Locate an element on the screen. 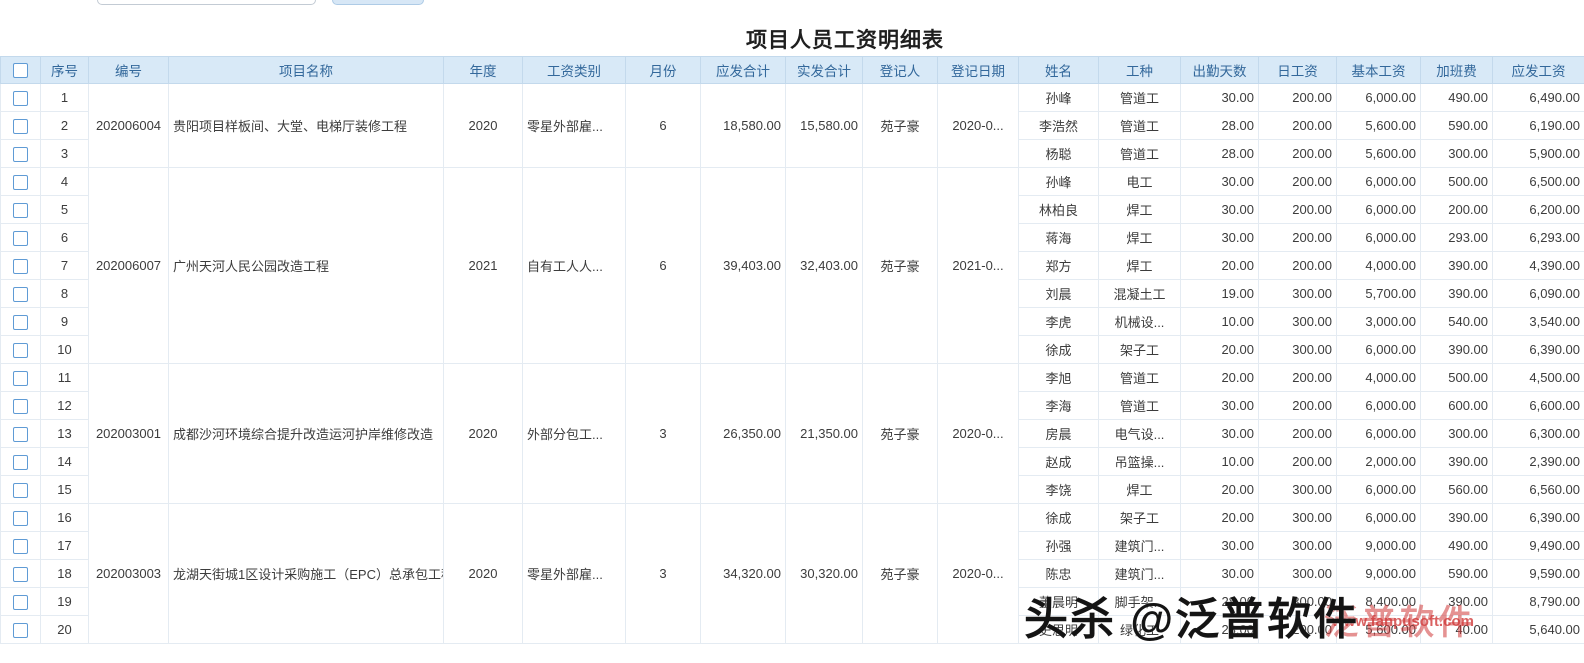 Image resolution: width=1584 pixels, height=663 pixels. group-project: 龙湖天街城1区设计采购施工（EPC）总承包工程 is located at coordinates (306, 573).